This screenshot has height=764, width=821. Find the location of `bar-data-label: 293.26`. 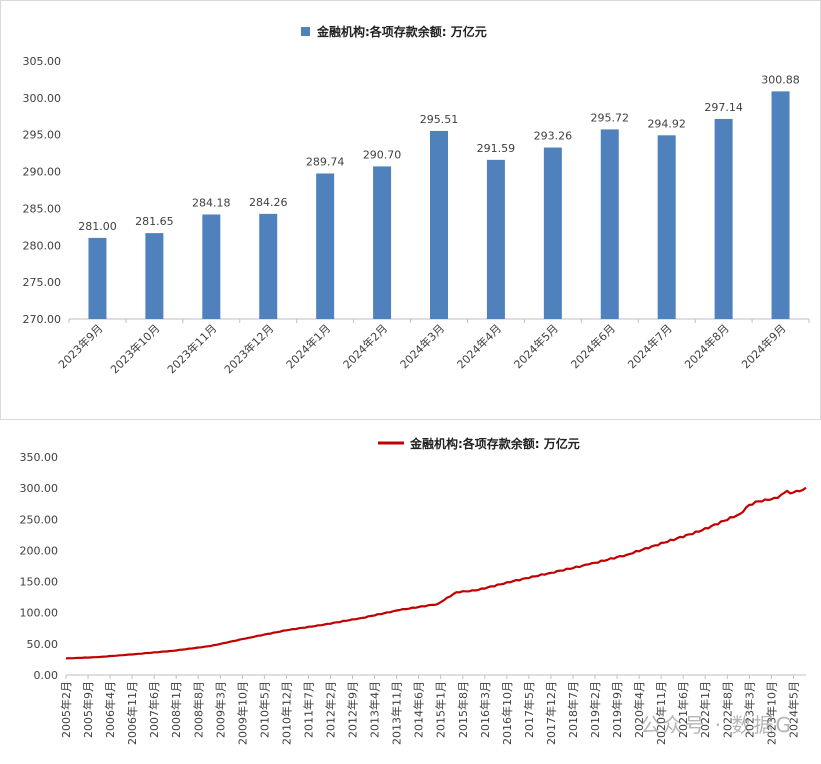

bar-data-label: 293.26 is located at coordinates (553, 136).